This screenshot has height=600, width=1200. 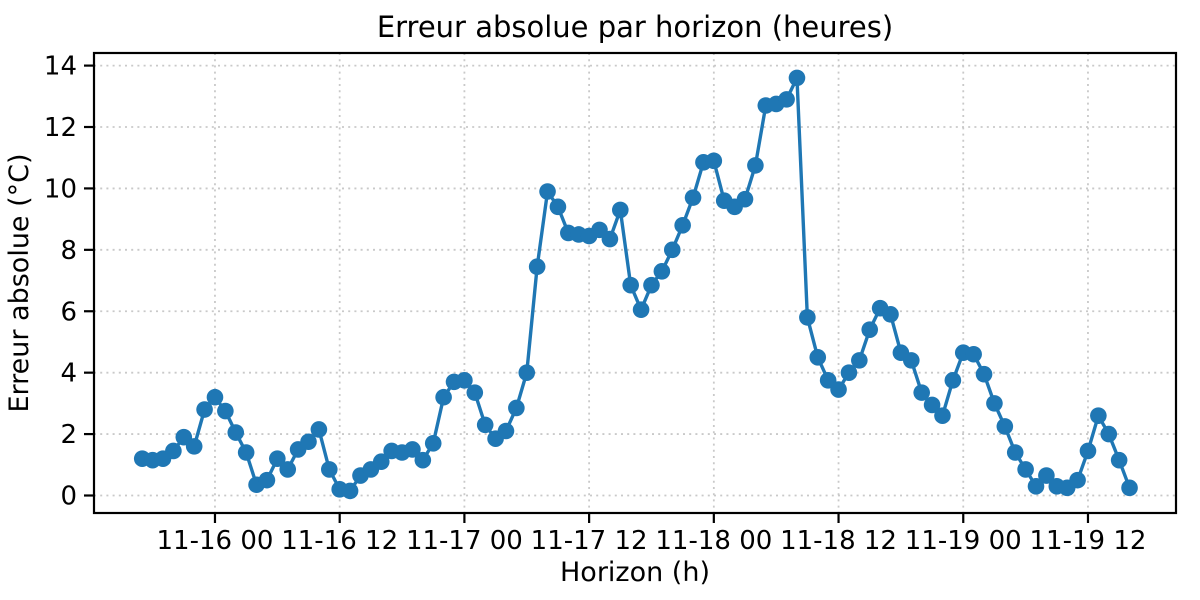 What do you see at coordinates (635, 27) in the screenshot?
I see `chart-title: Erreur absolue par horizon (heures)` at bounding box center [635, 27].